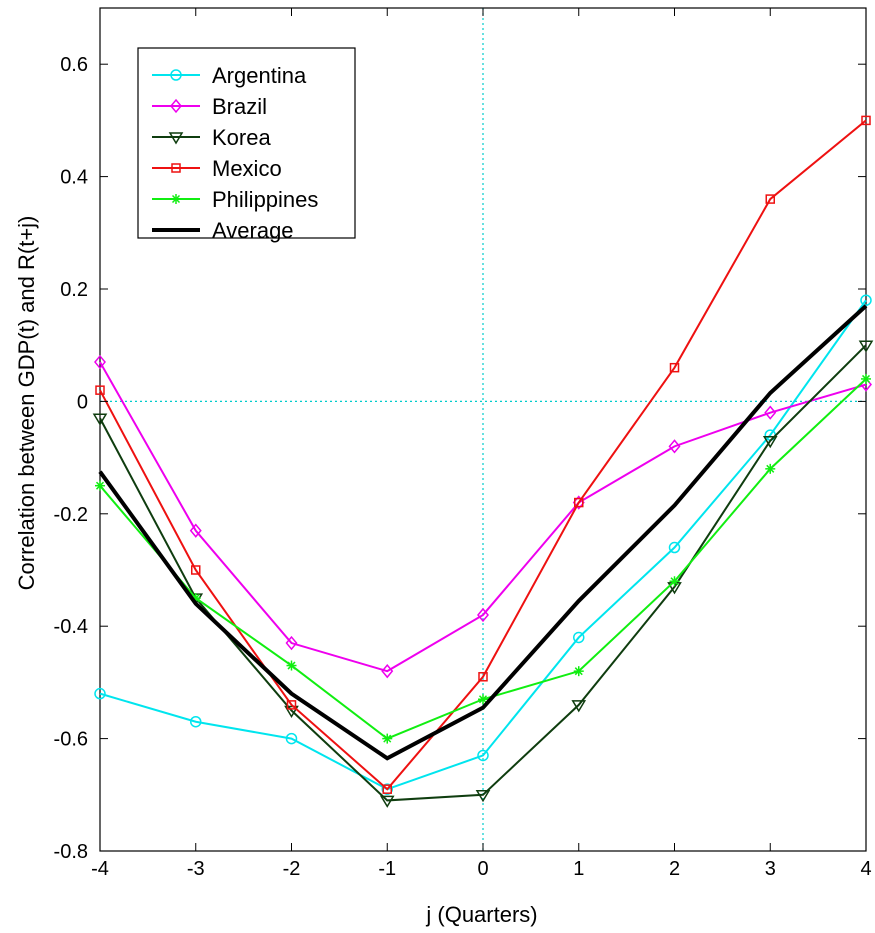 This screenshot has height=933, width=875. Describe the element at coordinates (71, 627) in the screenshot. I see `y-tick-label: -0.4` at that location.